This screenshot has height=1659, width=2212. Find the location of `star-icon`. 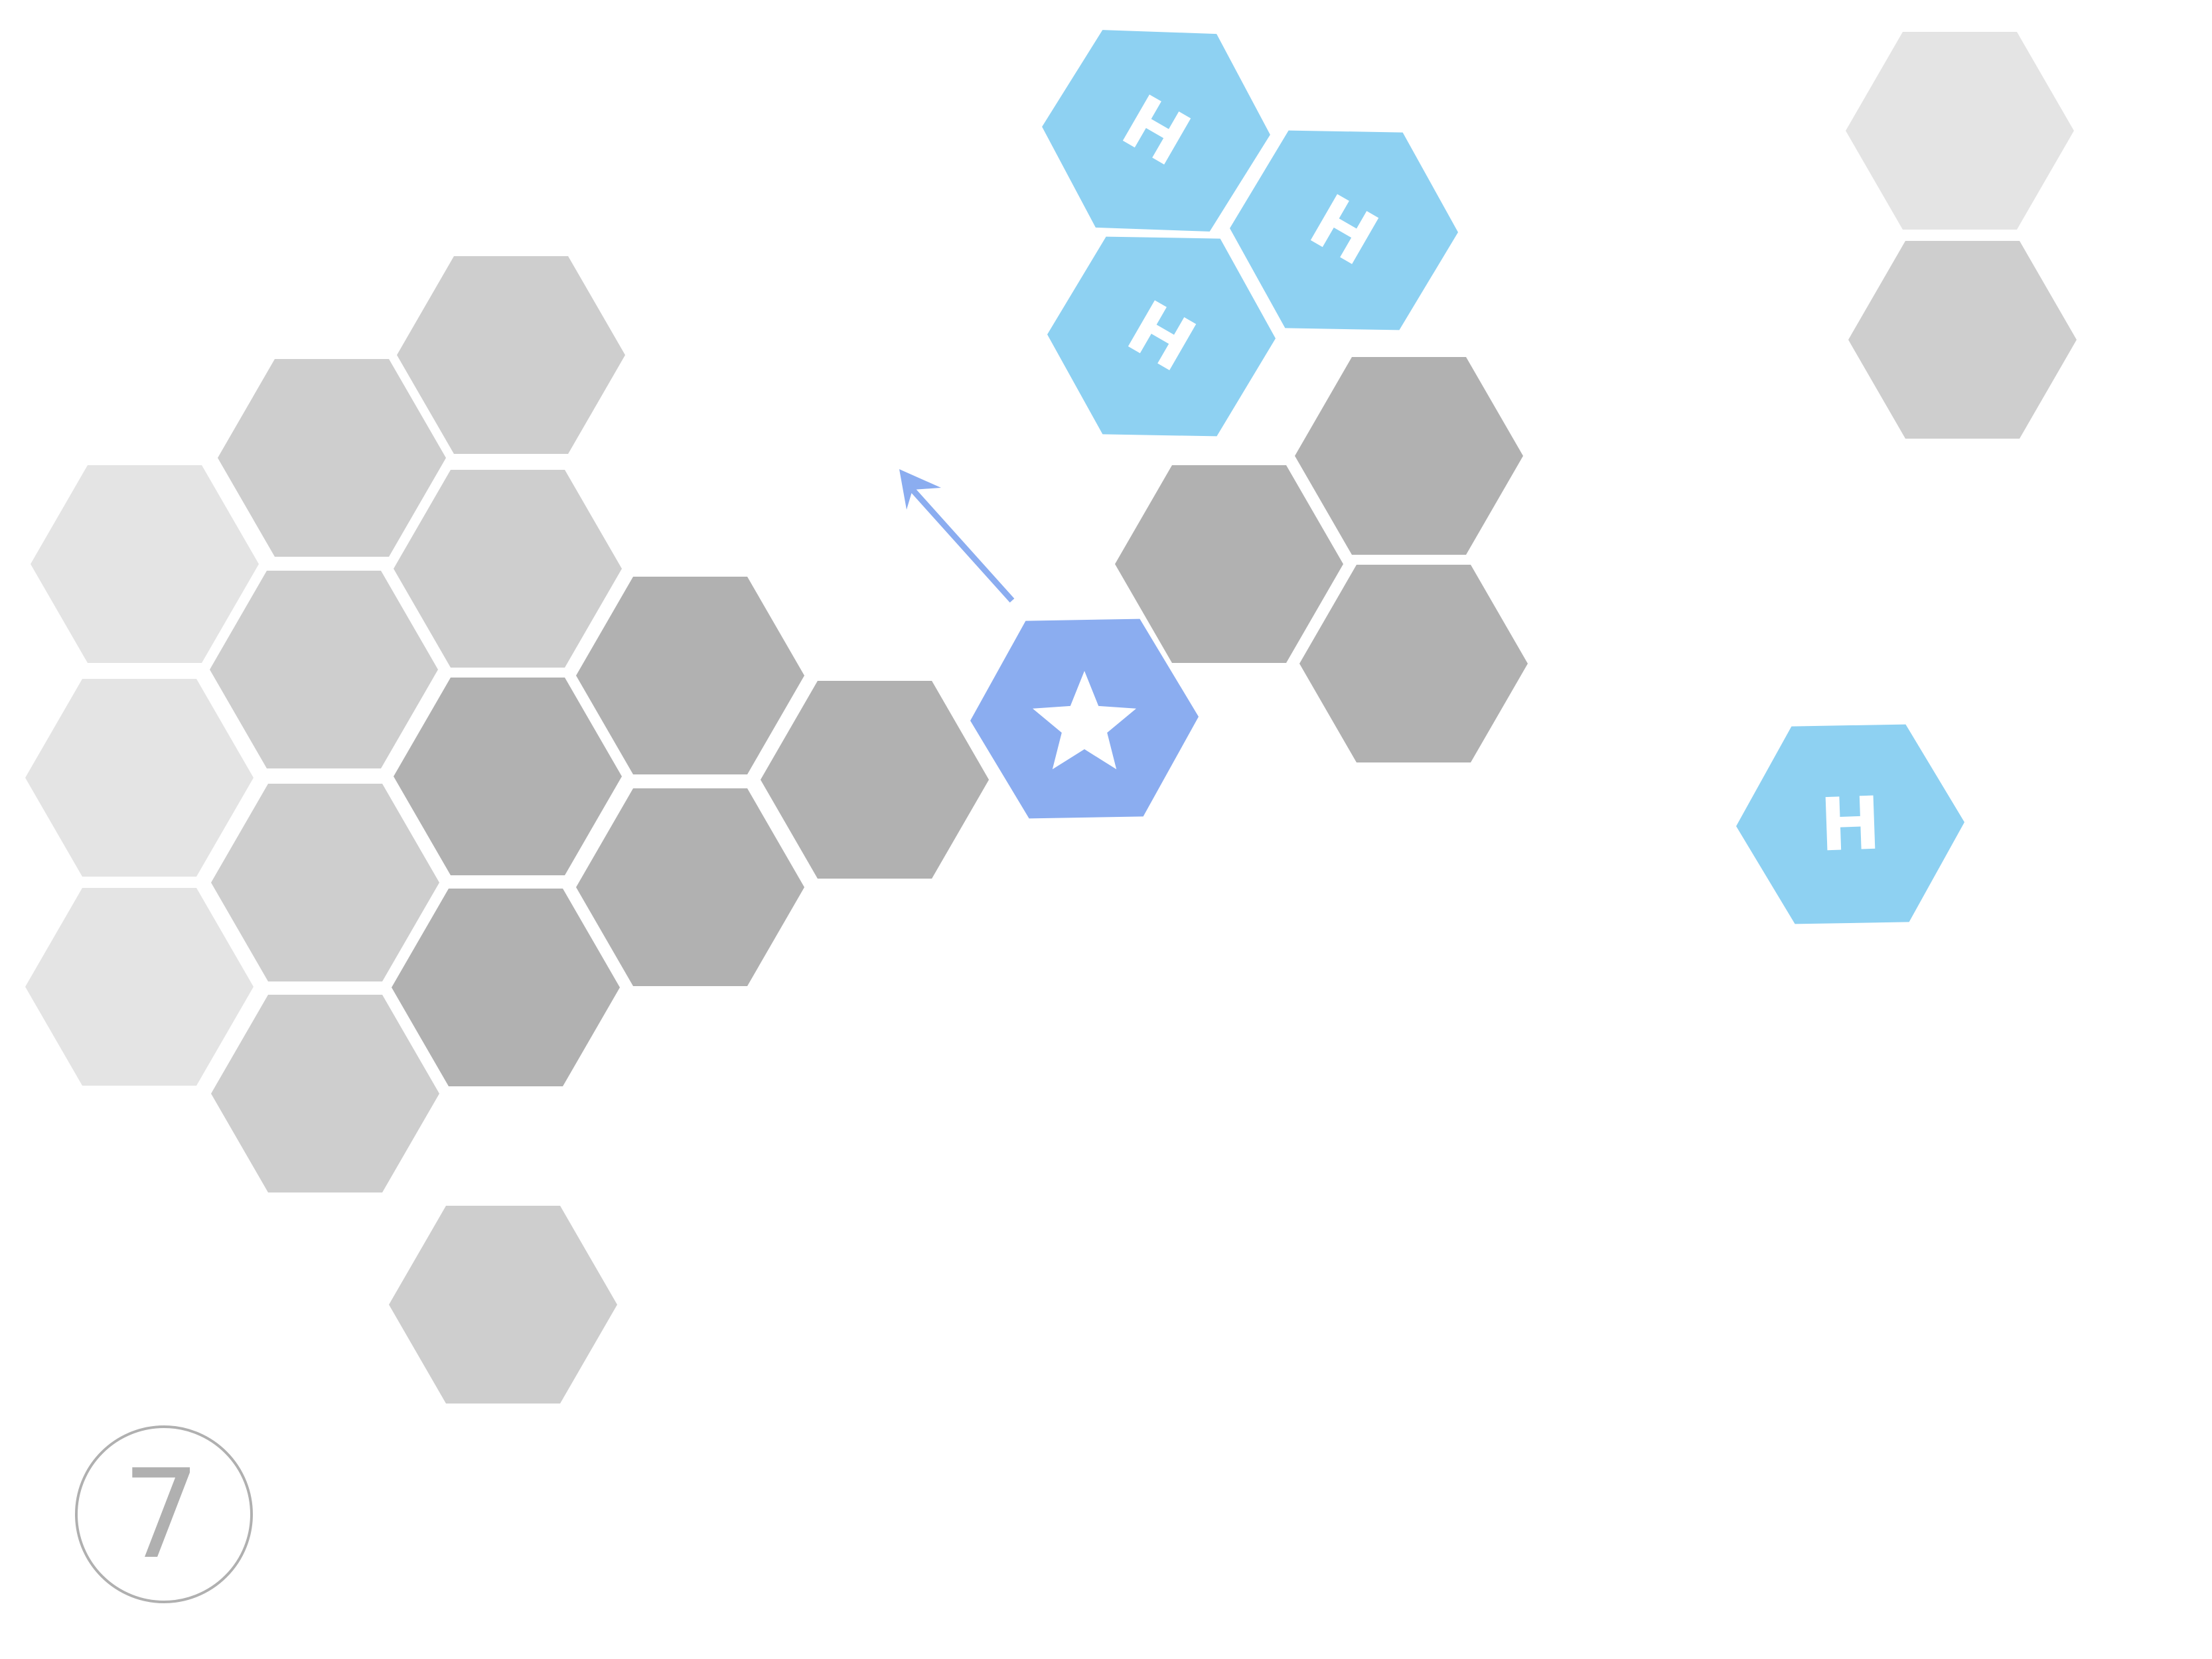

star-icon is located at coordinates (1084, 720).